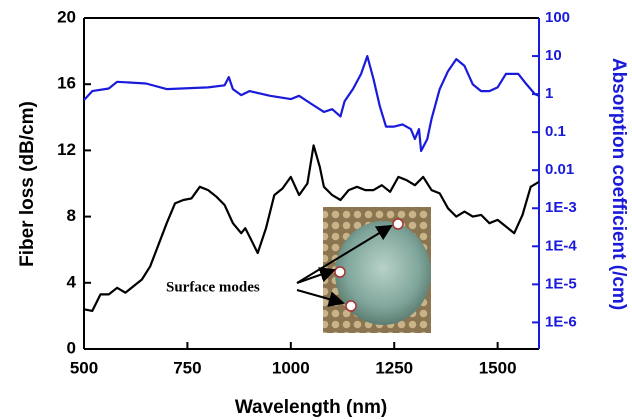 The image size is (632, 420). What do you see at coordinates (27, 184) in the screenshot?
I see `y-axis-title: Fiber loss (dB/cm)` at bounding box center [27, 184].